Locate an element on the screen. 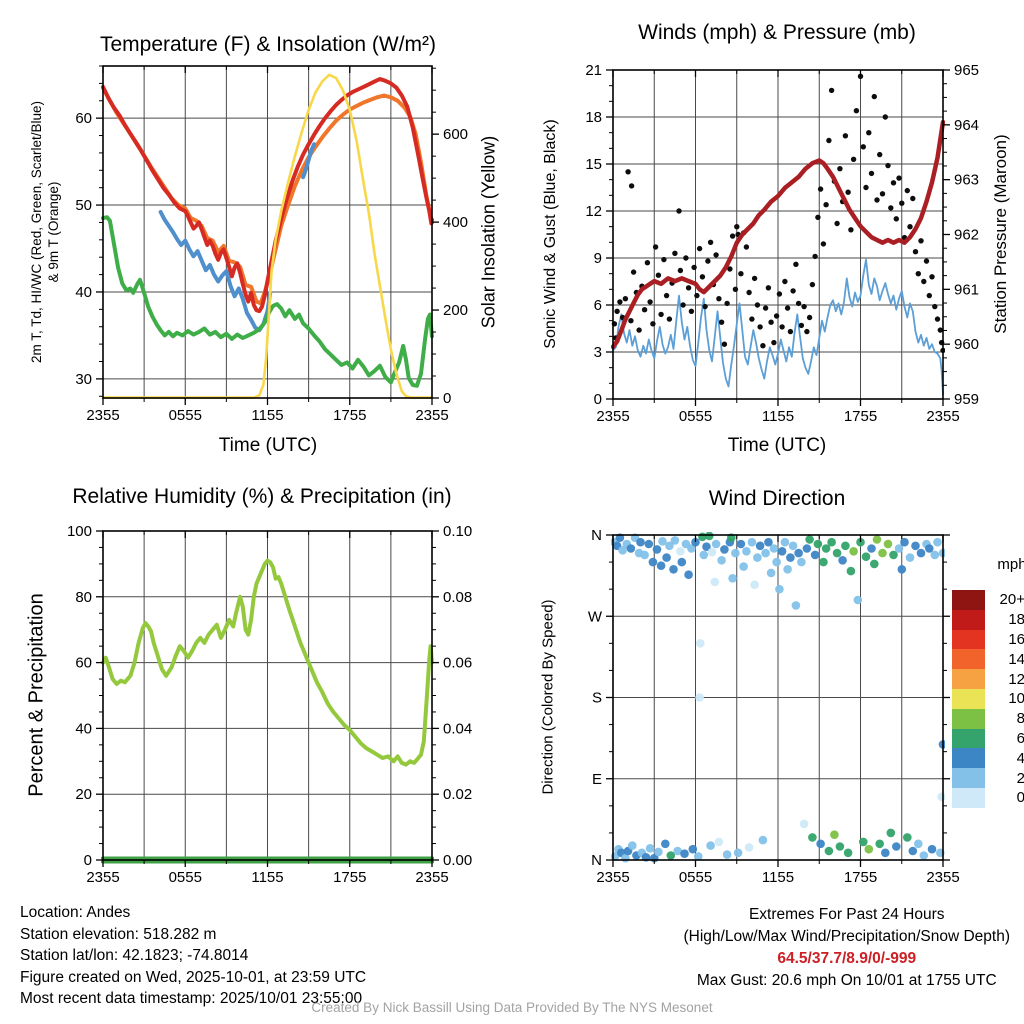 Image resolution: width=1024 pixels, height=1024 pixels. legend-entry: 18 is located at coordinates (988, 619).